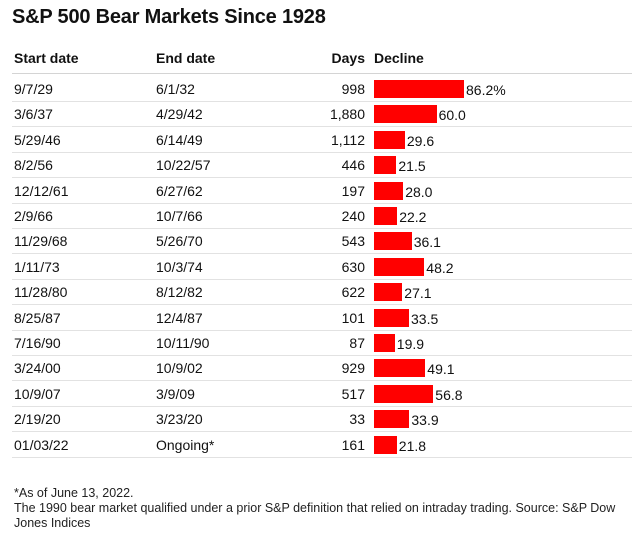 Image resolution: width=640 pixels, height=533 pixels. Describe the element at coordinates (320, 292) in the screenshot. I see `table-row: 11/28/80 8/12/82 622 27.1` at that location.